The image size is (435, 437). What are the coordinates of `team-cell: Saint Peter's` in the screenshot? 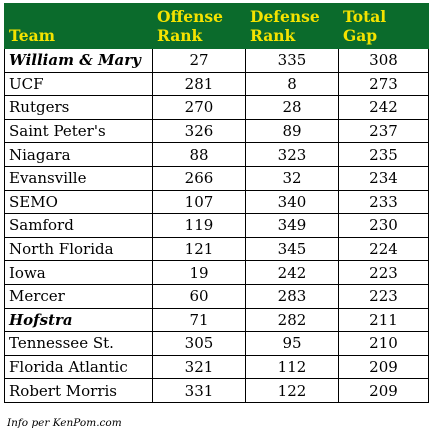 It's located at (78, 131).